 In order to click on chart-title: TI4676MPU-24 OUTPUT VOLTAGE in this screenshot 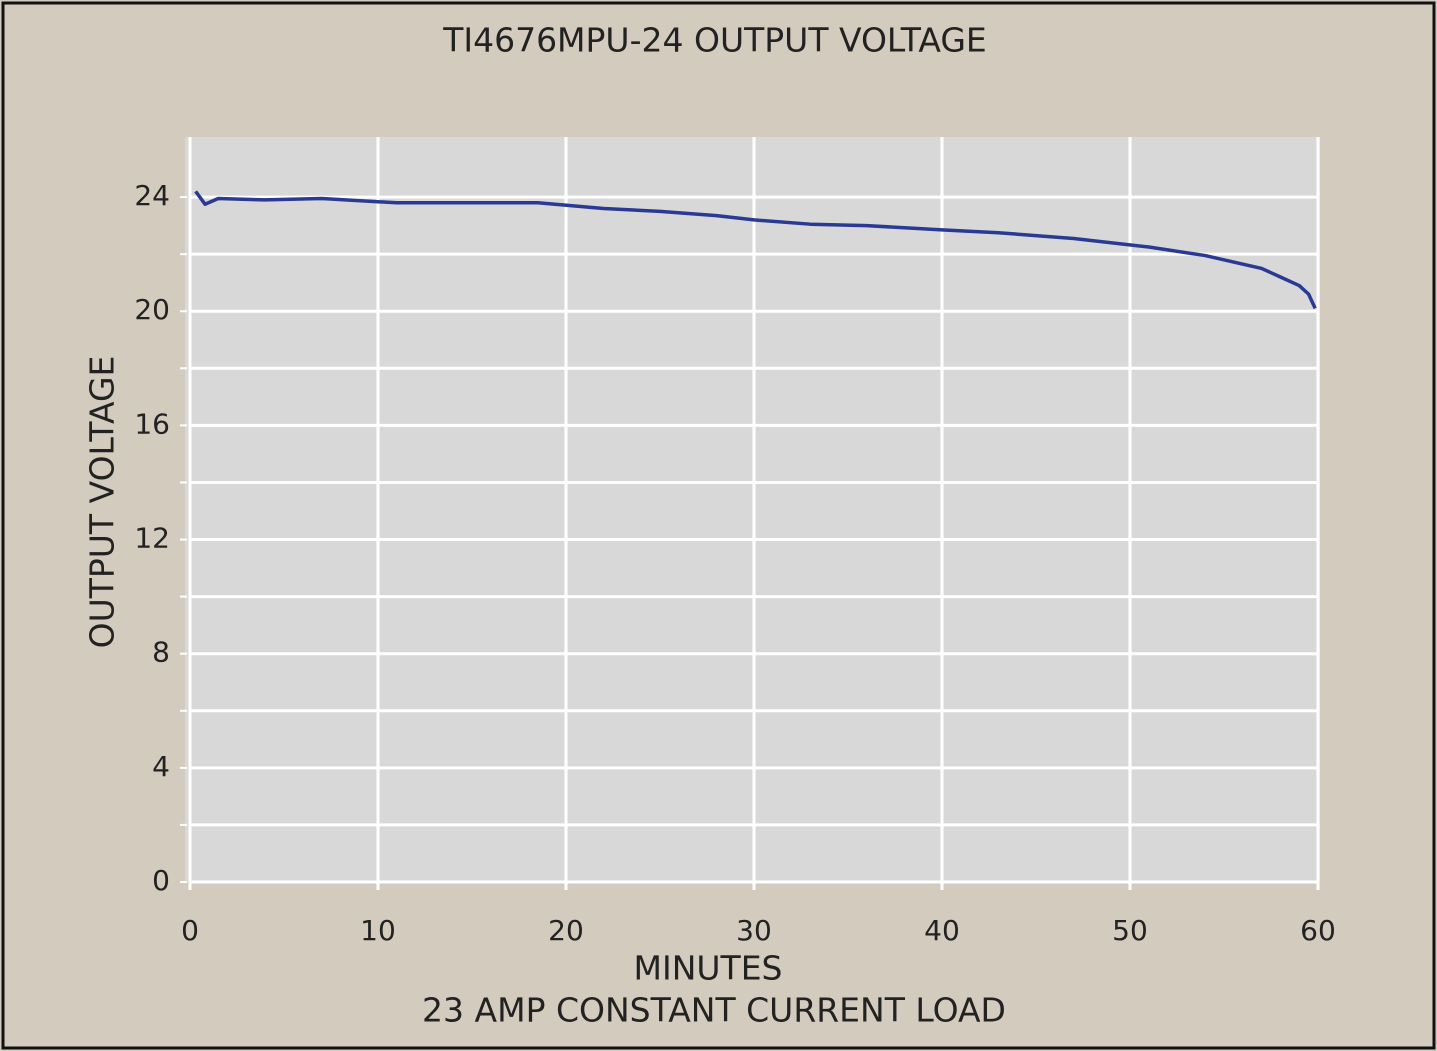, I will do `click(714, 40)`.